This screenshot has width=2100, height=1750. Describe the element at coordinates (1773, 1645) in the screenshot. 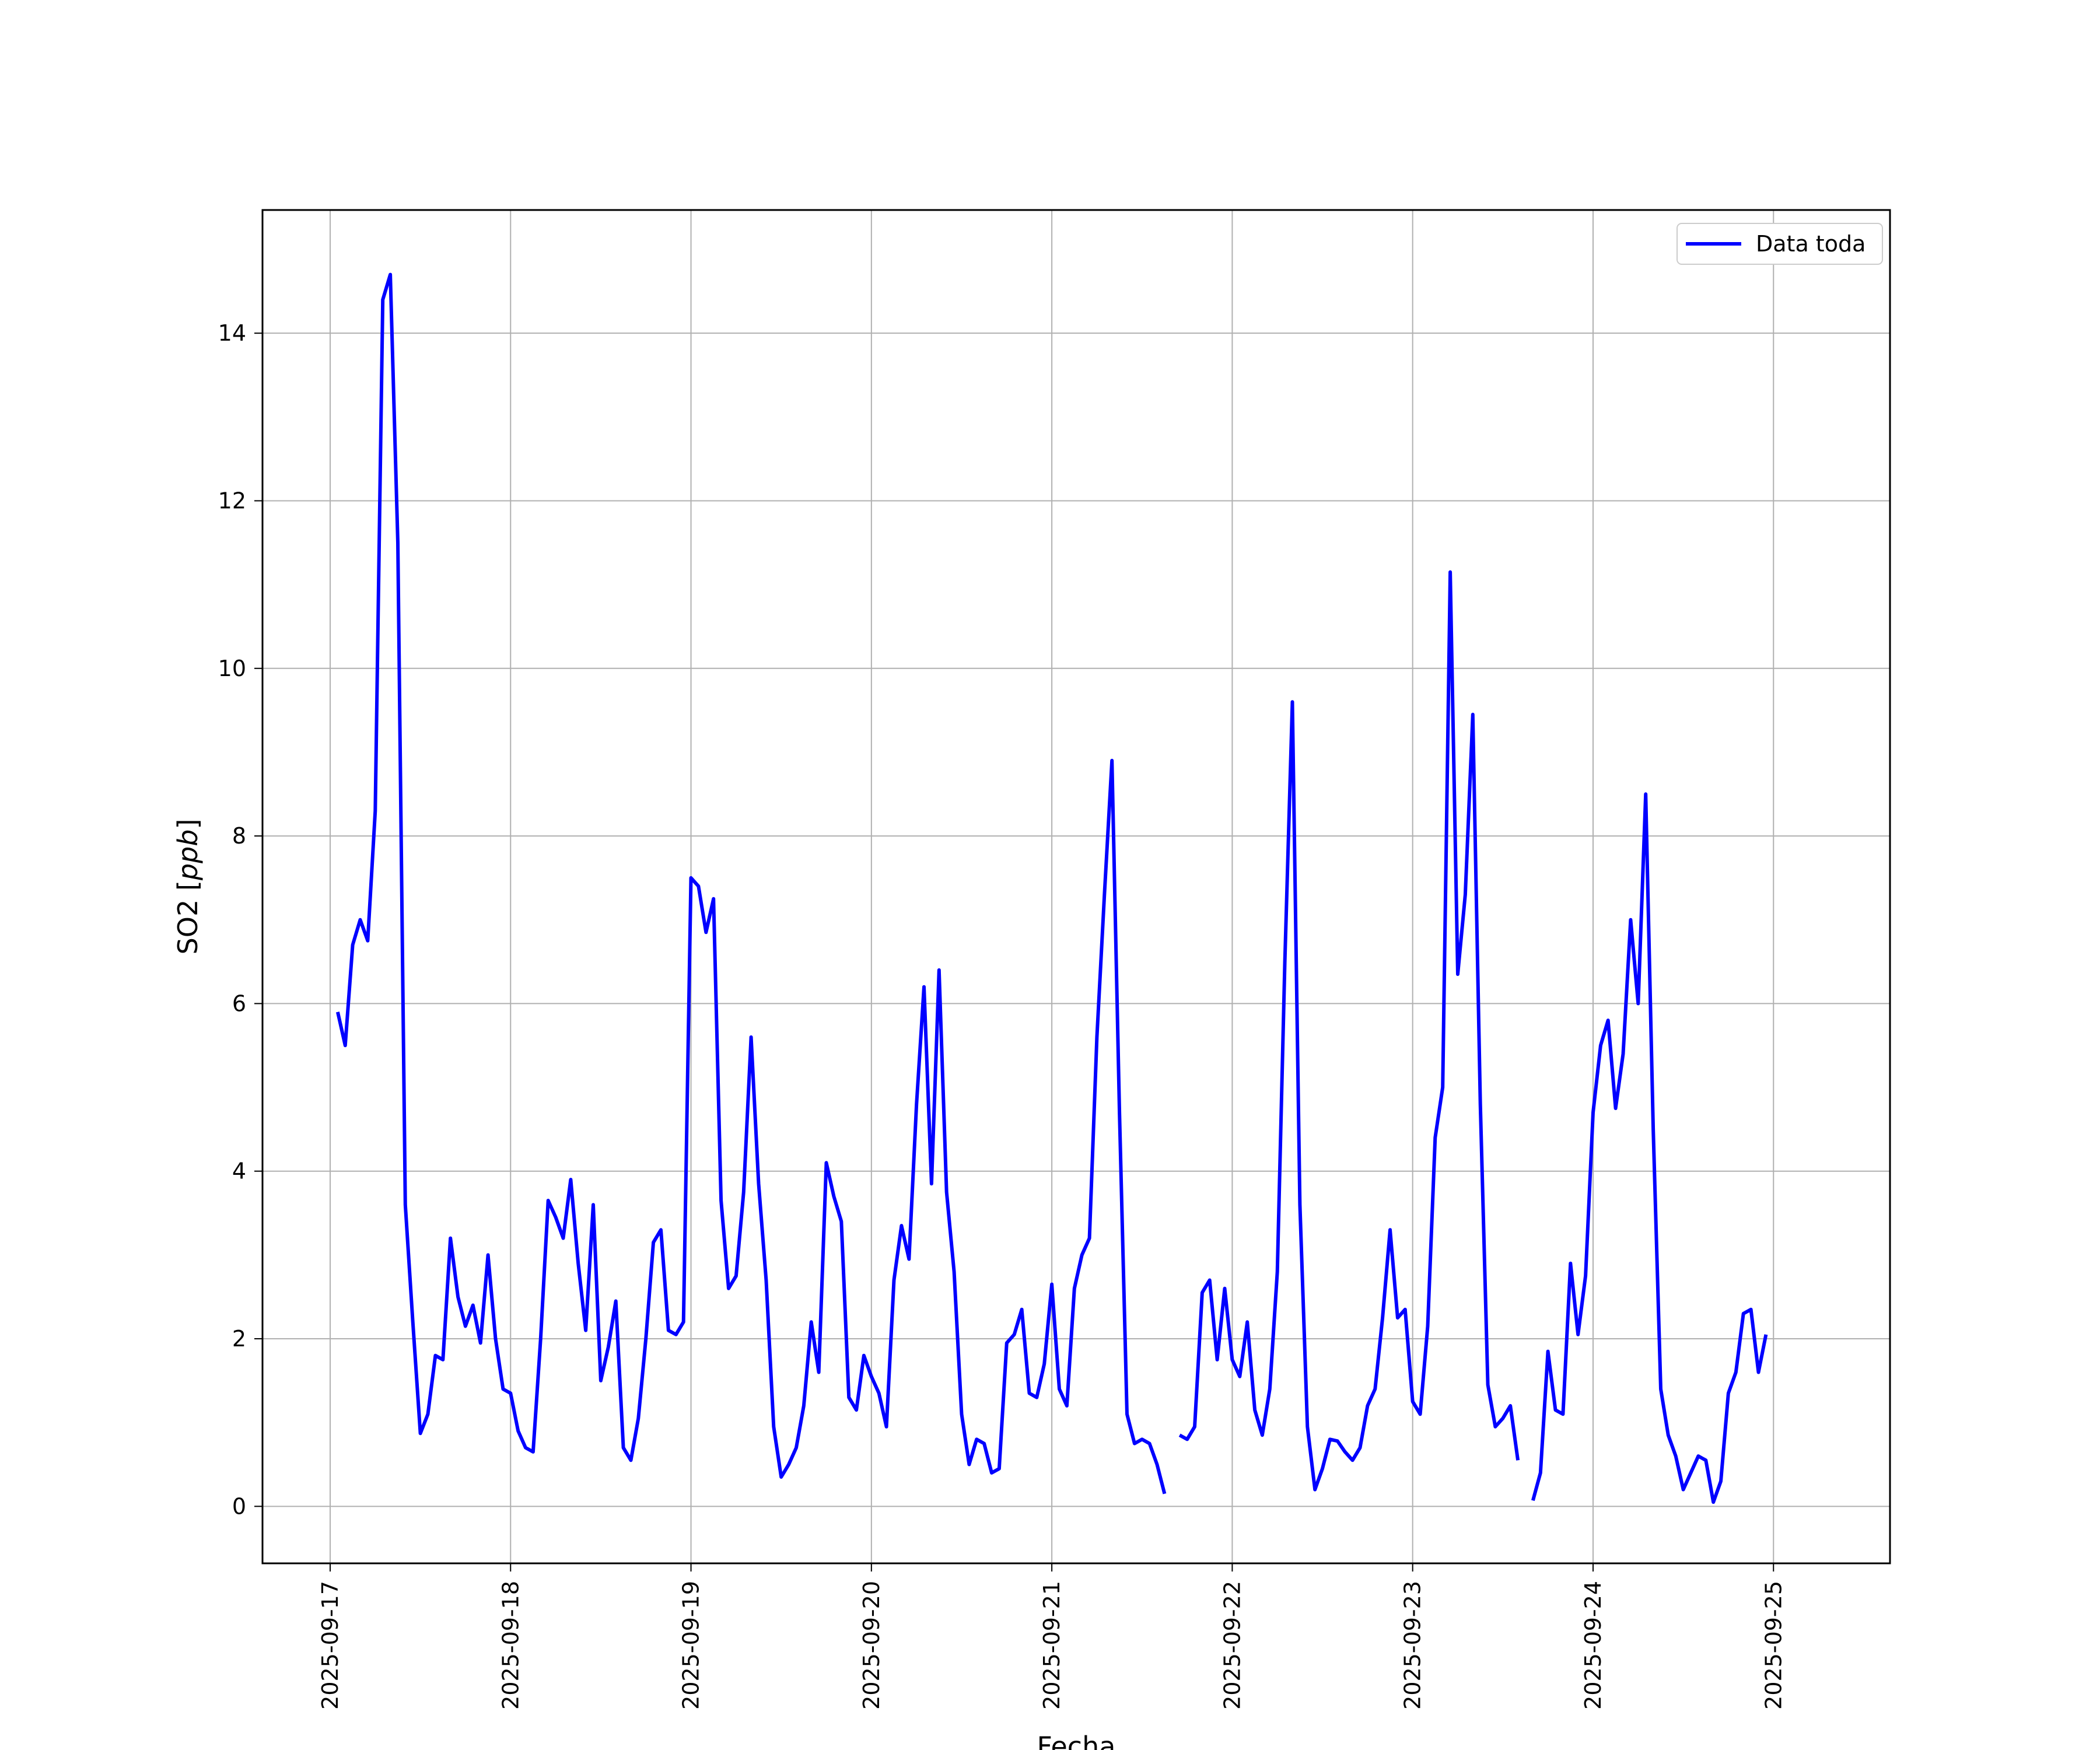

I see `x-tick-label: 2025-09-25` at that location.